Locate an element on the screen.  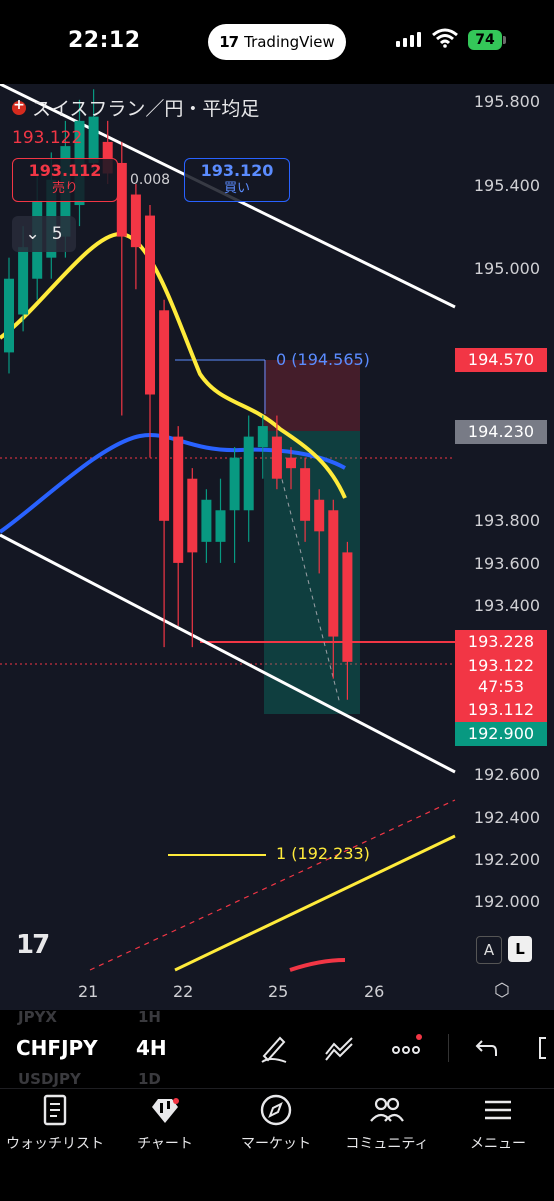
price-axis-label: 192.600 is located at coordinates (506, 774).